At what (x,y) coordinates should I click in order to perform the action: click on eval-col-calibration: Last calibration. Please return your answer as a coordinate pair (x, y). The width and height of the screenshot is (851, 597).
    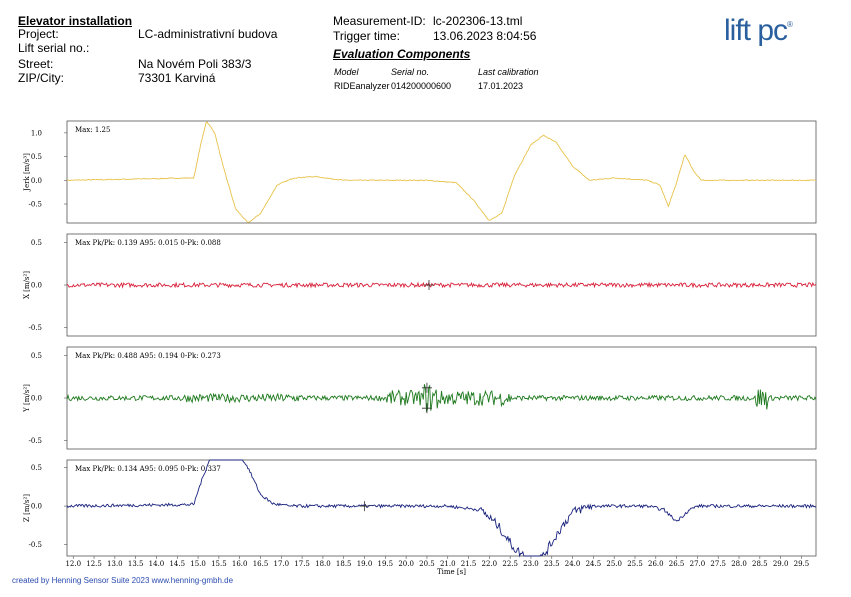
    Looking at the image, I should click on (508, 72).